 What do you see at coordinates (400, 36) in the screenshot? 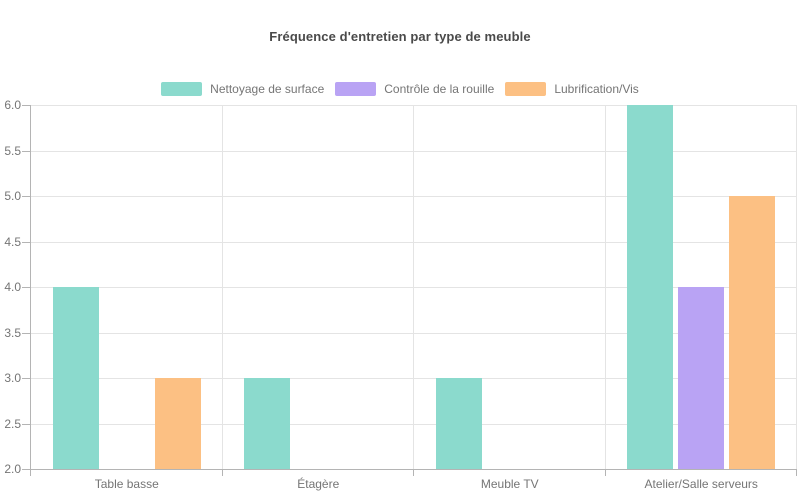
I see `chart-title: Fréquence d'entretien par type de meuble` at bounding box center [400, 36].